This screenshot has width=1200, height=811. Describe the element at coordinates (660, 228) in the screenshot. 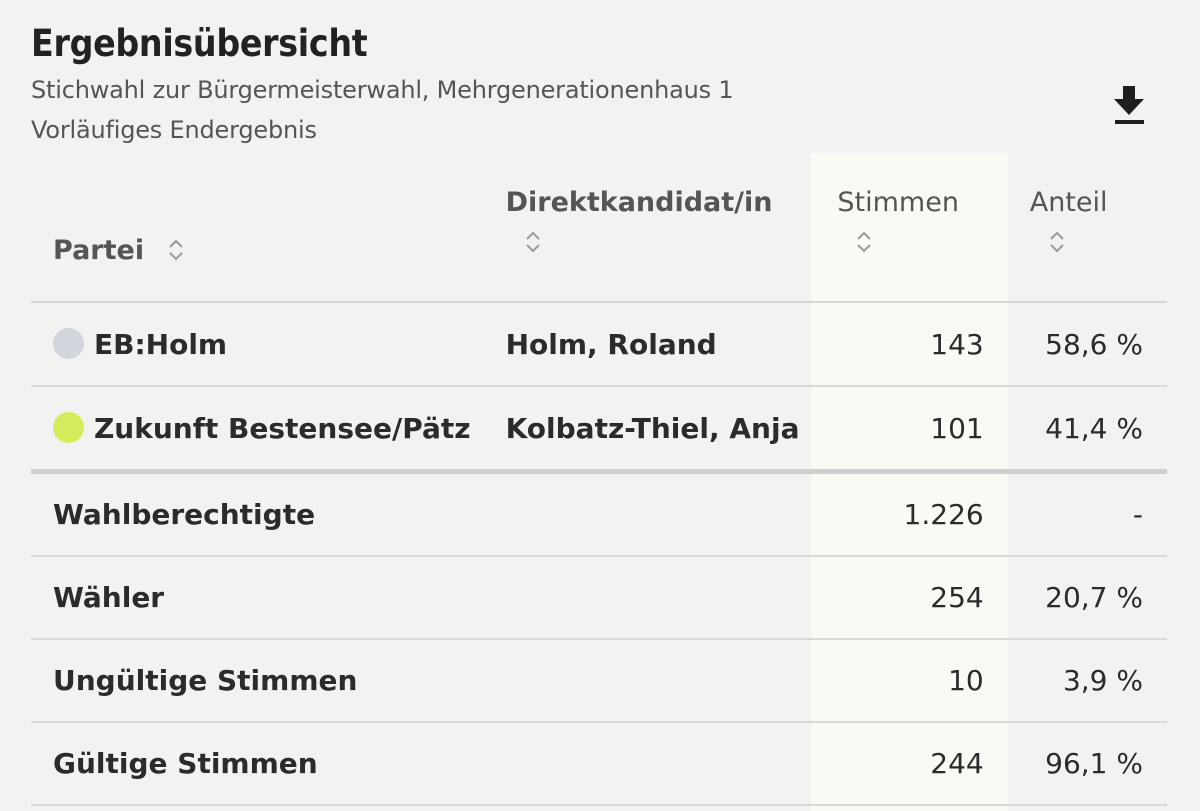

I see `column-header-kandidat: Direktkandidat/in` at that location.